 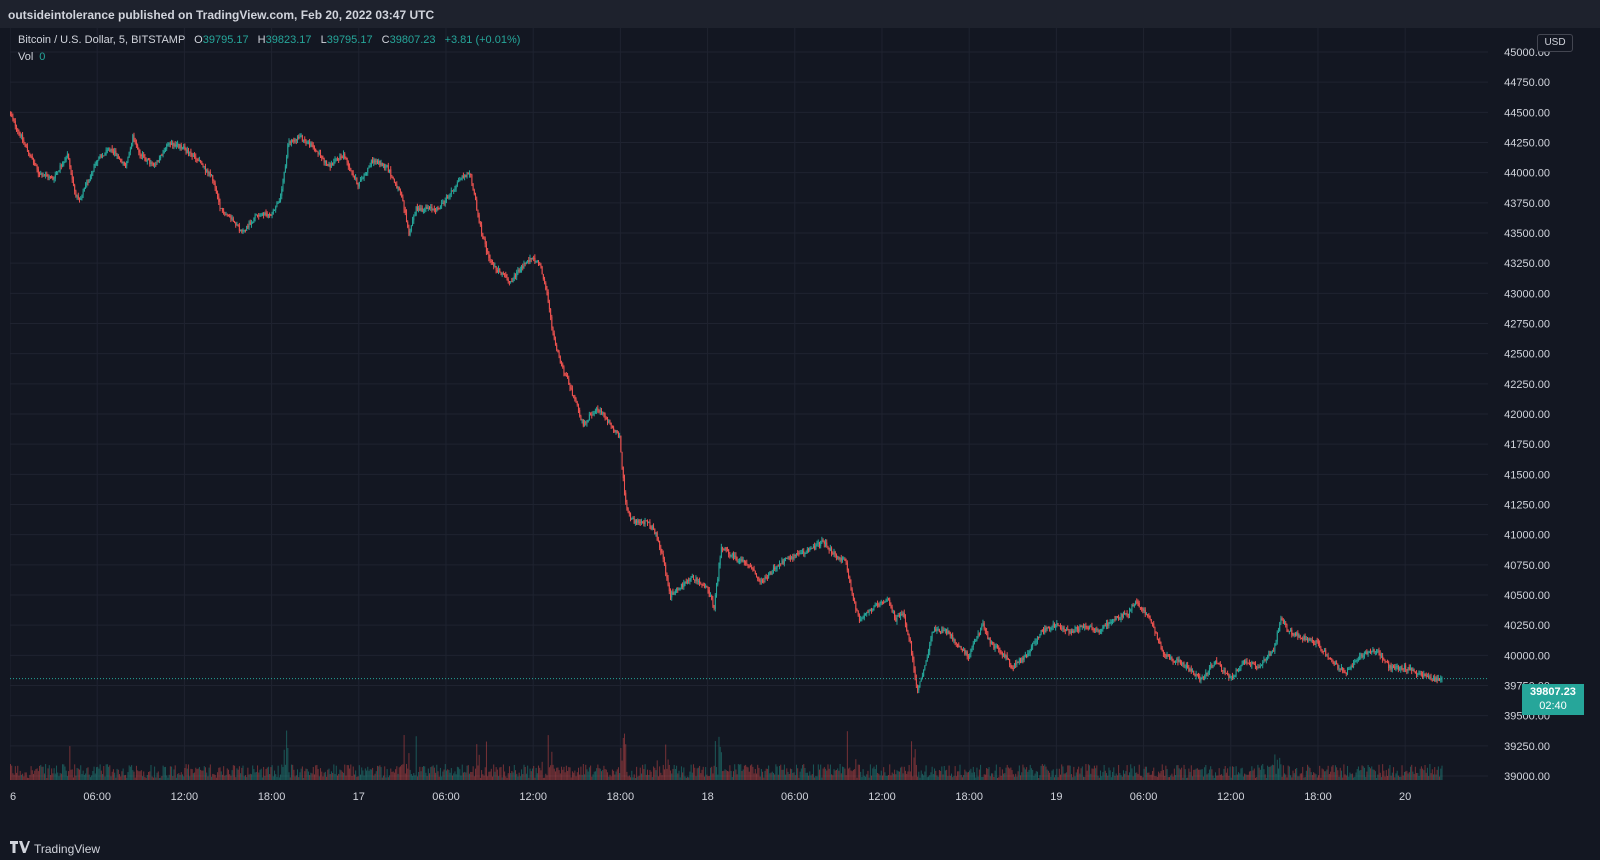 What do you see at coordinates (42, 57) in the screenshot?
I see `volume-value: 0` at bounding box center [42, 57].